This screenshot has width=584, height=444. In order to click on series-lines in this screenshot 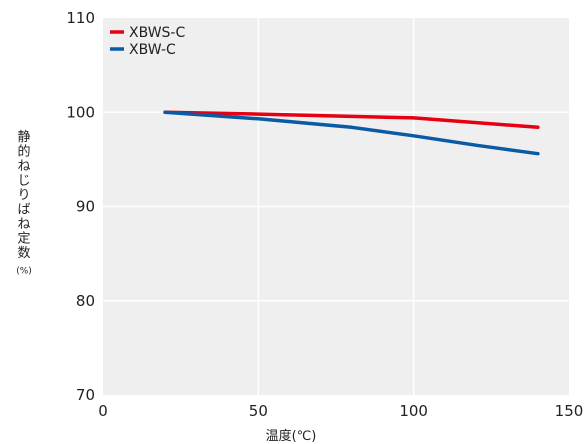, I will do `click(351, 133)`.